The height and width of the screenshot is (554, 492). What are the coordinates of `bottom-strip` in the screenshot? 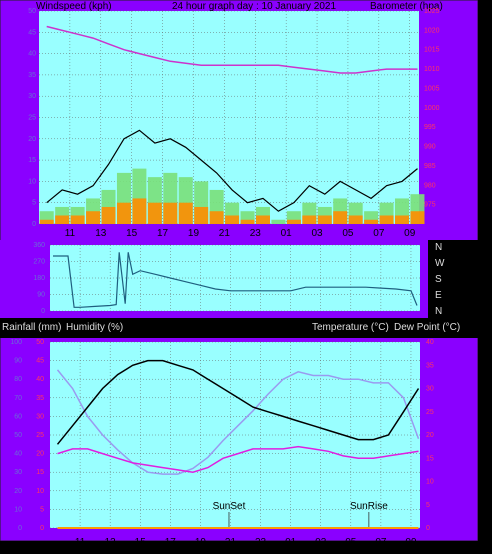 It's located at (246, 547).